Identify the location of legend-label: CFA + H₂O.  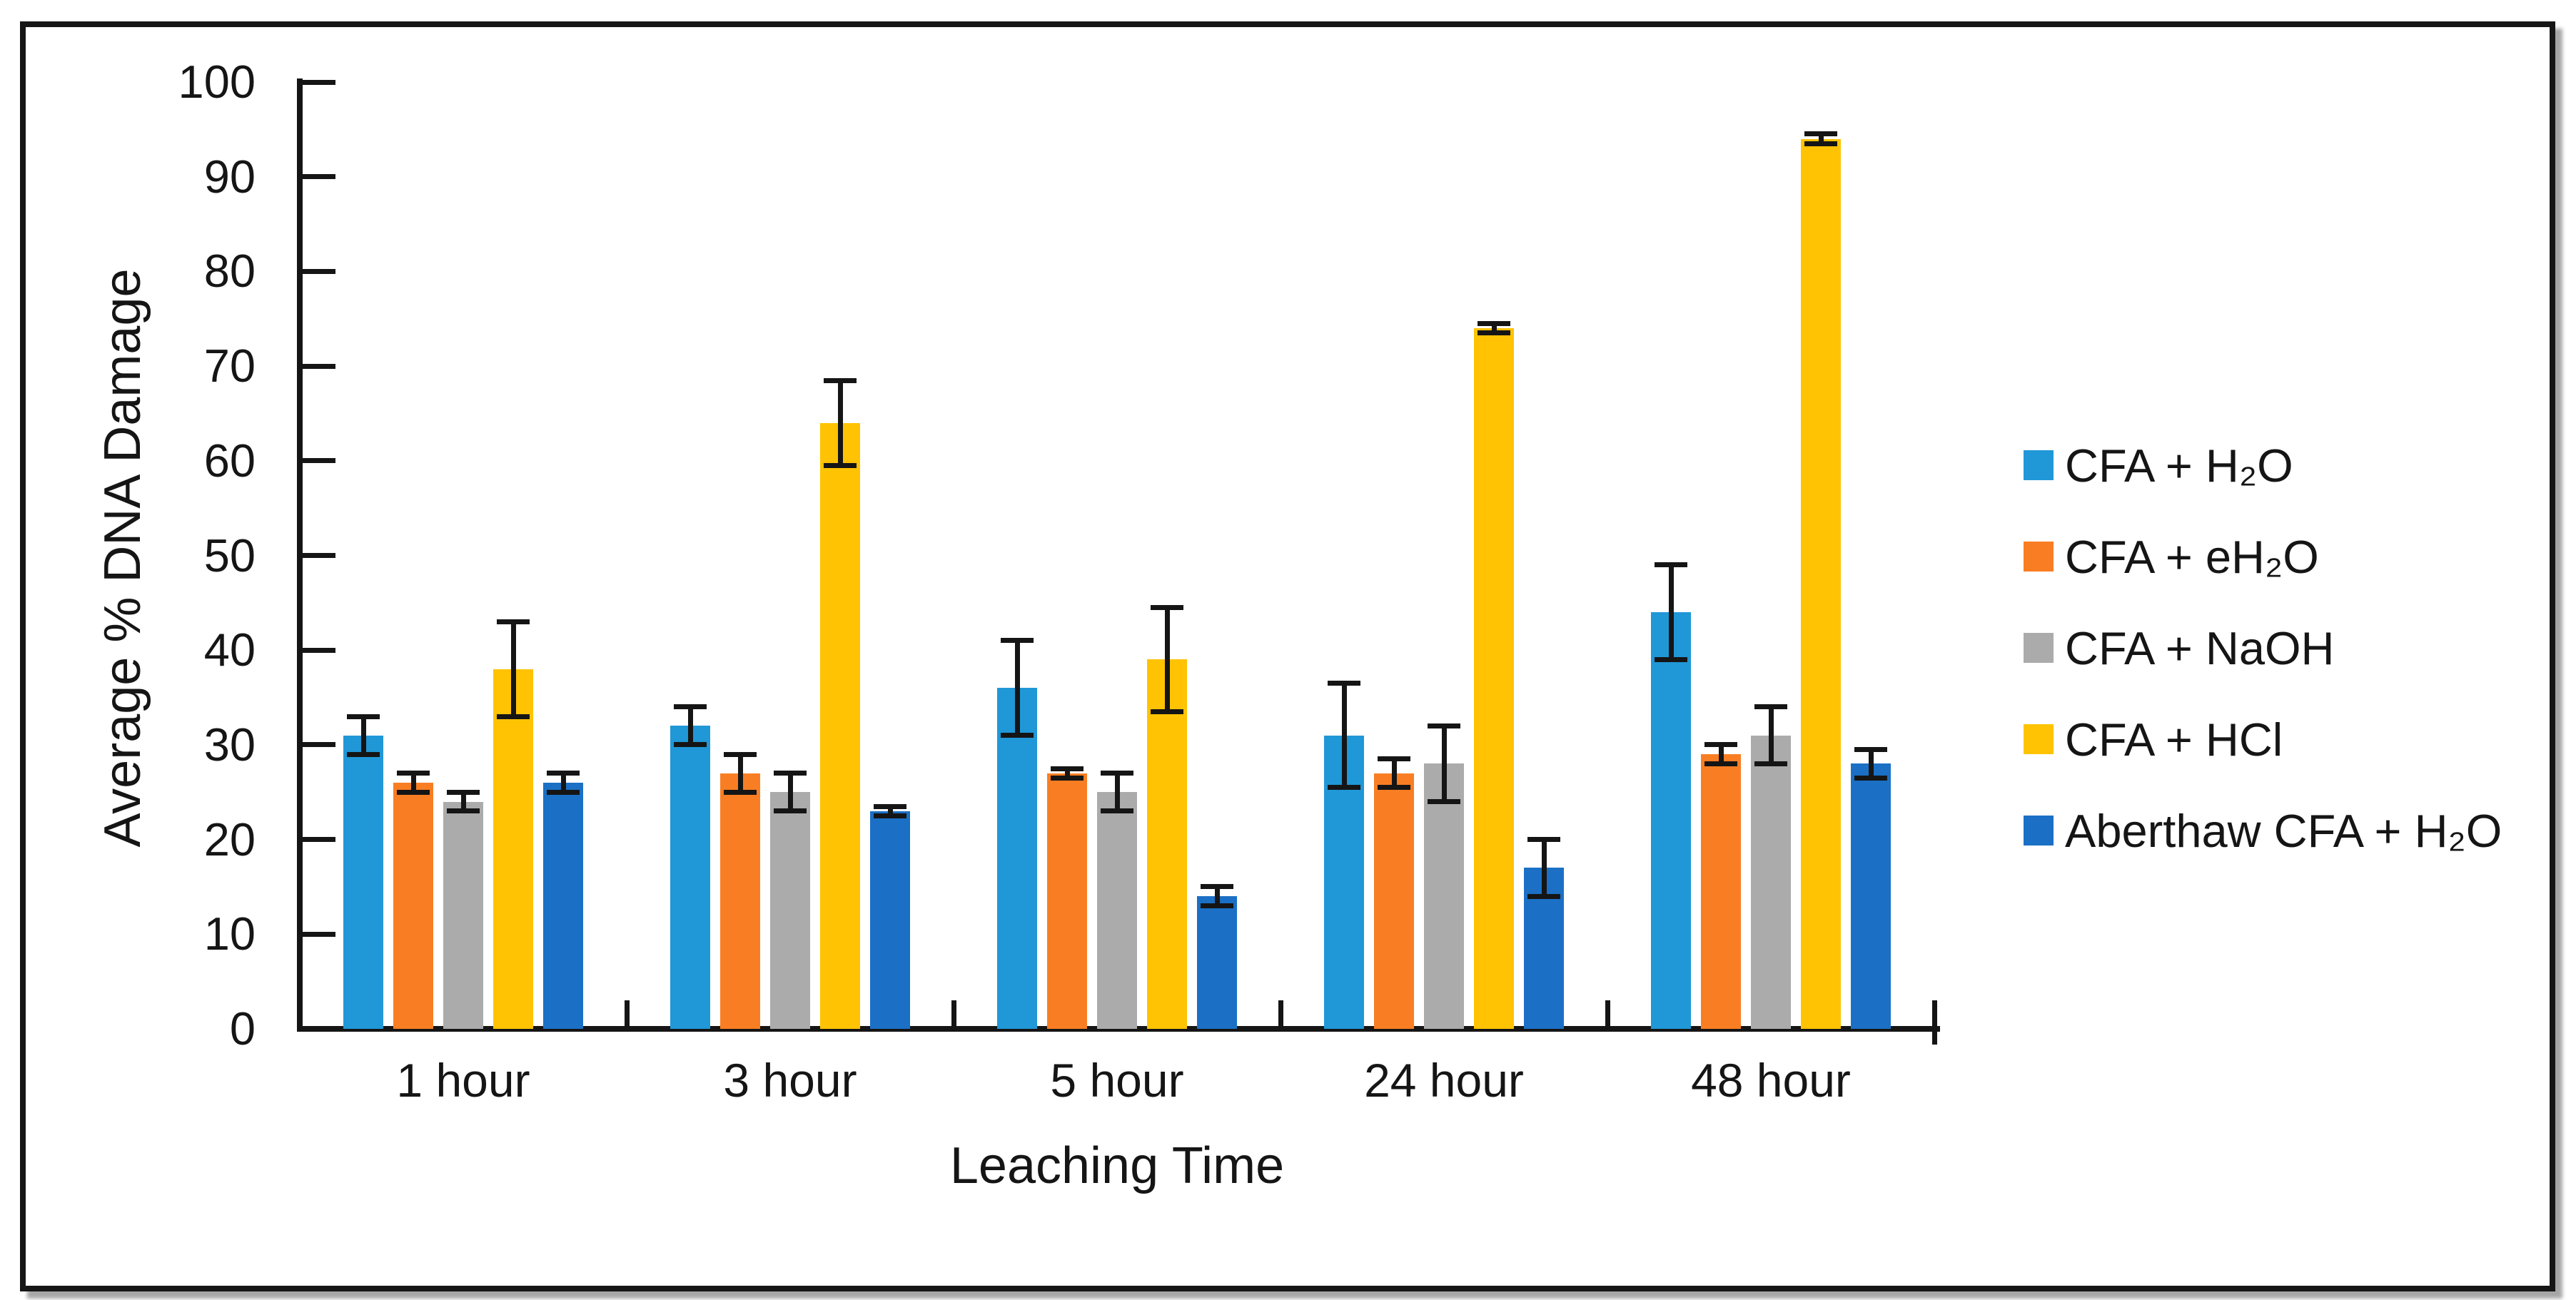
(2179, 465).